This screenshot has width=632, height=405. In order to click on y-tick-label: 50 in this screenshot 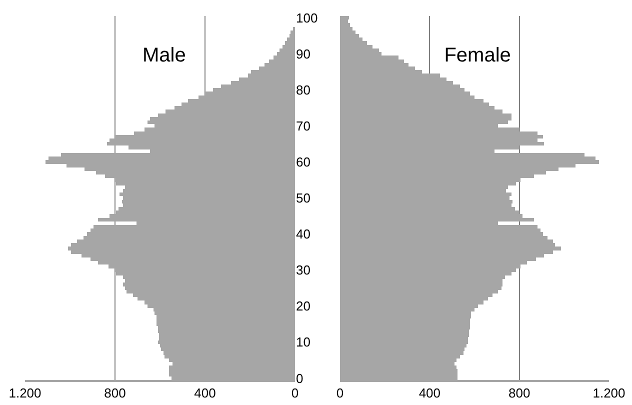, I will do `click(303, 198)`.